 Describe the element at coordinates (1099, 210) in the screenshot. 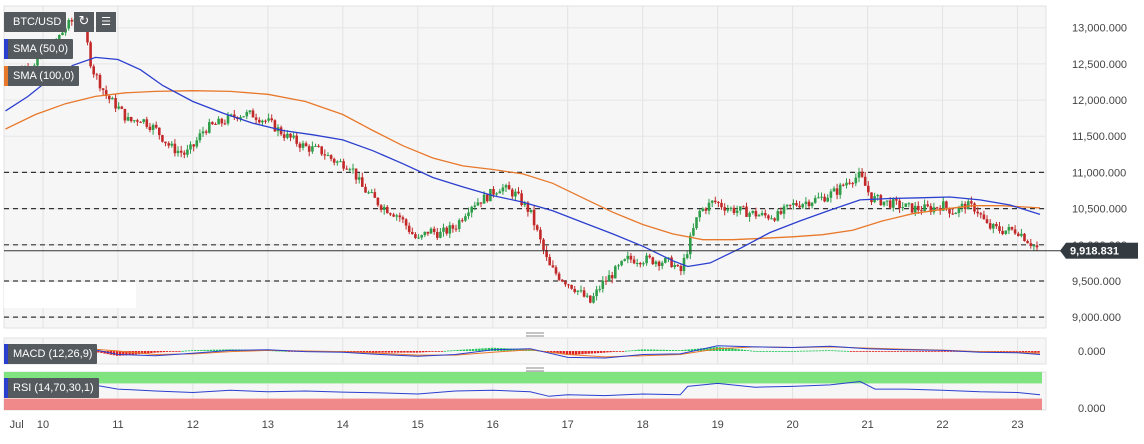

I see `price-tick-label: 10,500.000` at that location.